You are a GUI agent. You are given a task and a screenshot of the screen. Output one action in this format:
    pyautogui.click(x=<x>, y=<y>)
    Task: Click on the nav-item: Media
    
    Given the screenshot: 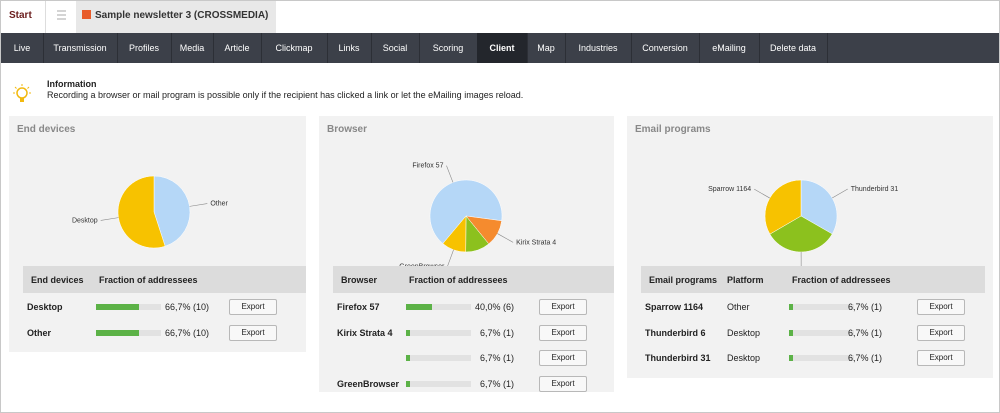 What is the action you would take?
    pyautogui.click(x=192, y=48)
    